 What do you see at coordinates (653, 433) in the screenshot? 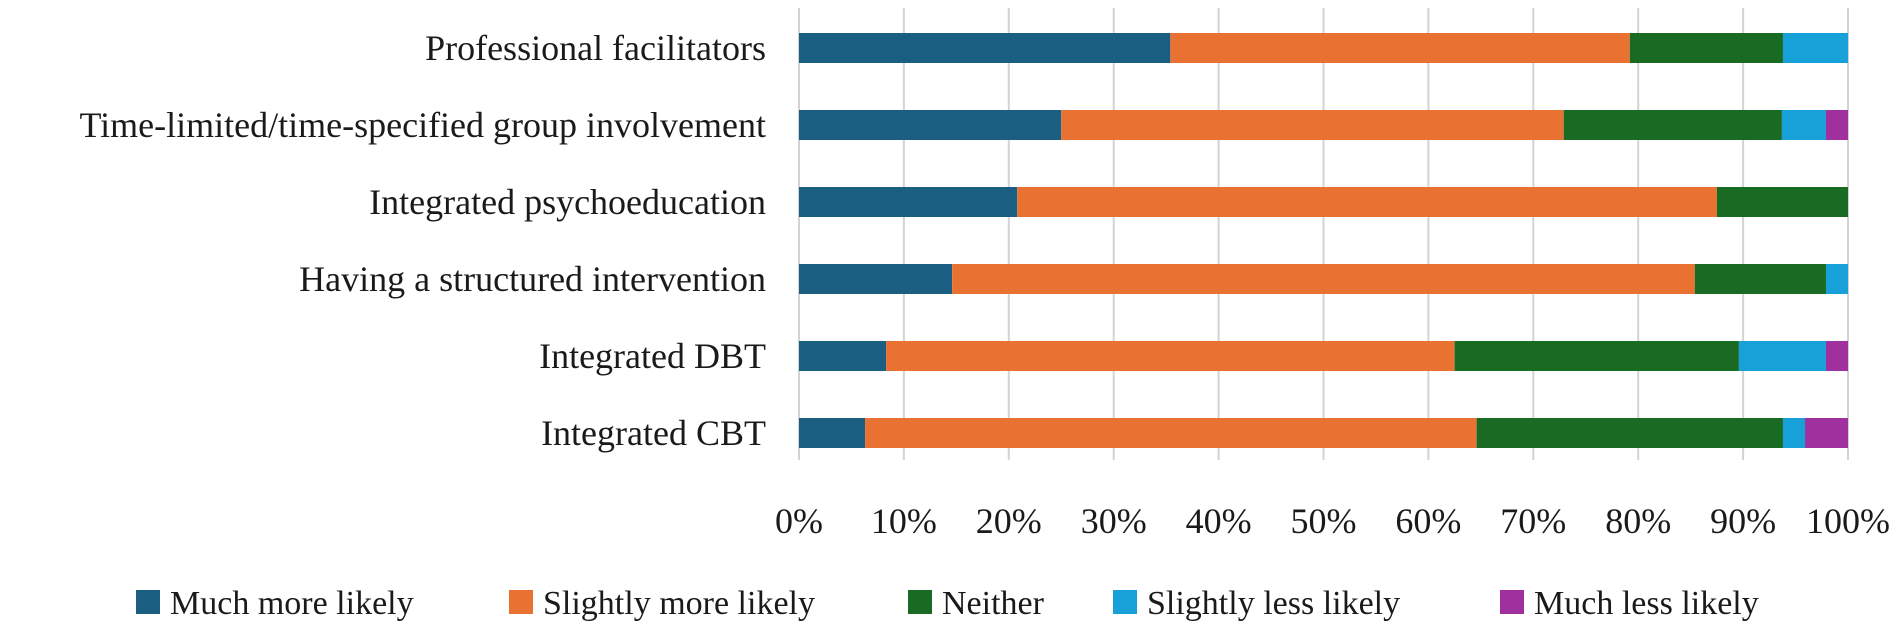
I see `category-label: Integrated CBT` at bounding box center [653, 433].